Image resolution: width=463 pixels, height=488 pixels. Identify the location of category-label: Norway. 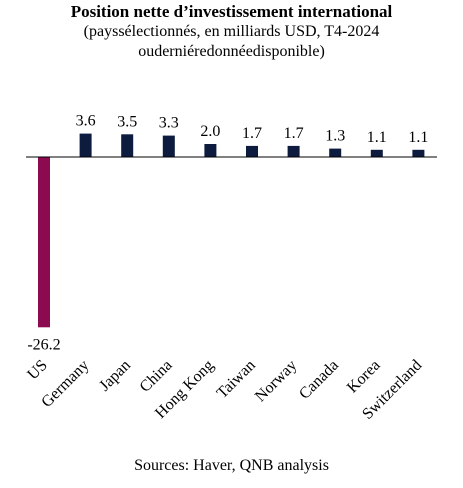
(276, 381).